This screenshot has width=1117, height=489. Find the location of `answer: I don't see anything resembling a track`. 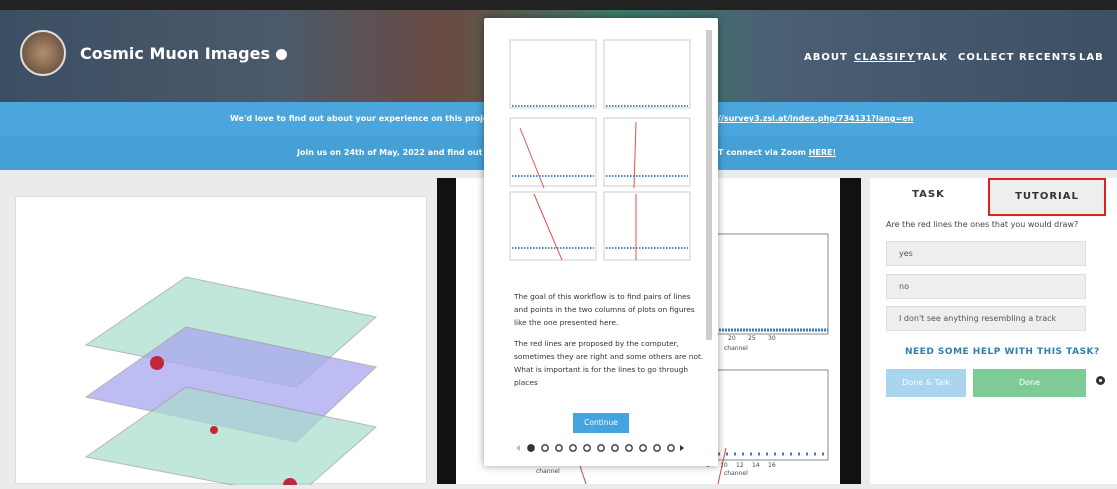

answer: I don't see anything resembling a track is located at coordinates (986, 318).